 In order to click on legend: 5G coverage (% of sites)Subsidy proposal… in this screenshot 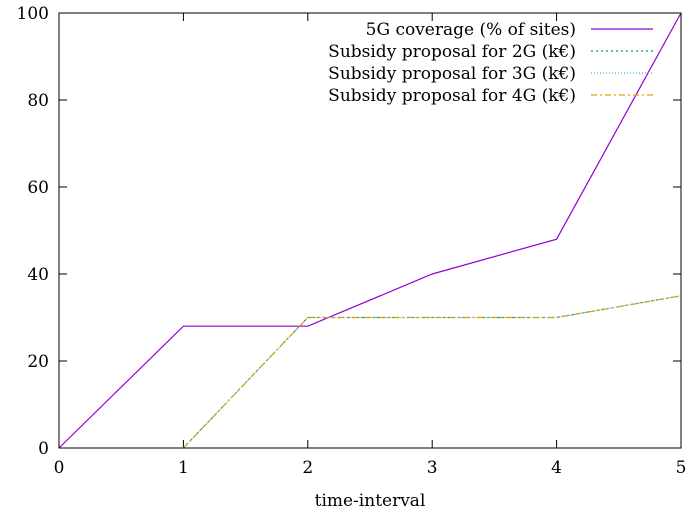, I will do `click(490, 63)`.